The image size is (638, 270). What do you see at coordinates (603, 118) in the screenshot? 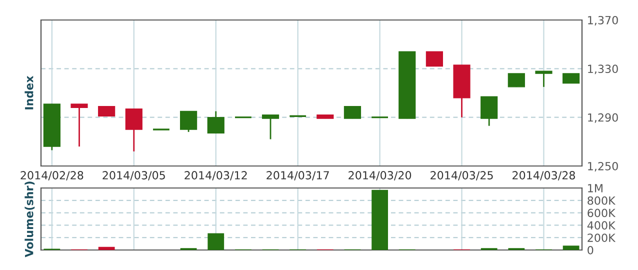
I see `y-tick-label: 1,290` at bounding box center [603, 118].